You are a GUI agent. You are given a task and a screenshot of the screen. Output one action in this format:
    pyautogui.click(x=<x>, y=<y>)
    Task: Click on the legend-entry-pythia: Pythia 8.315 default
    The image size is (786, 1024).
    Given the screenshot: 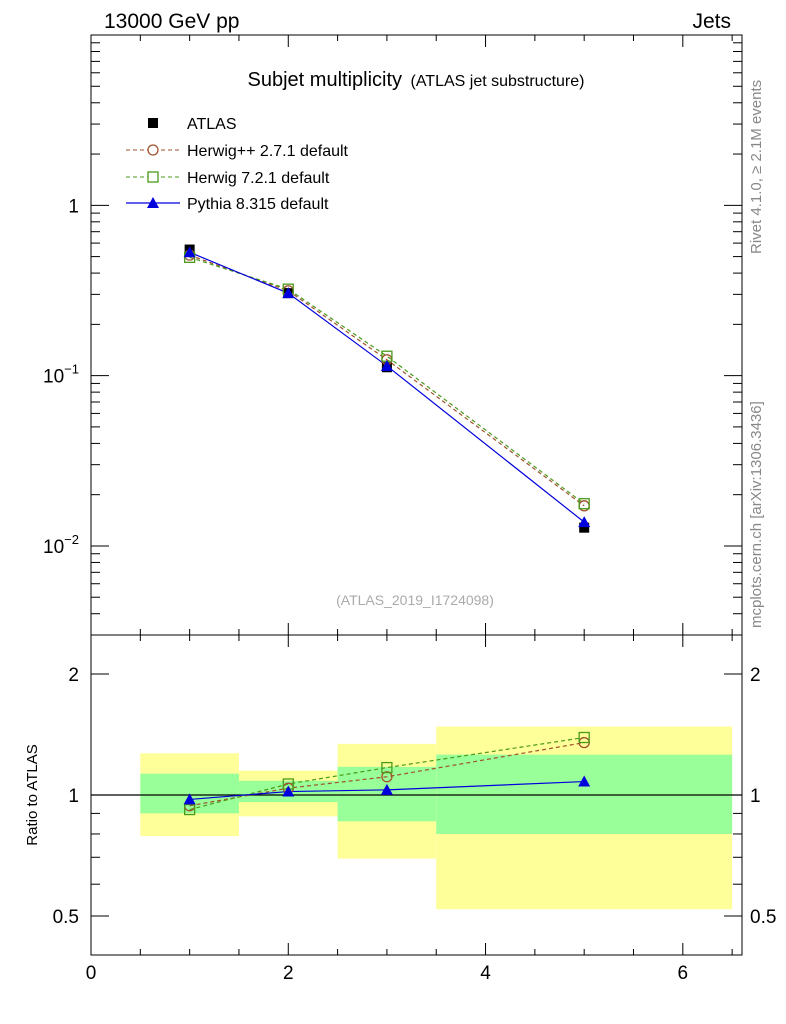 What is the action you would take?
    pyautogui.click(x=227, y=204)
    